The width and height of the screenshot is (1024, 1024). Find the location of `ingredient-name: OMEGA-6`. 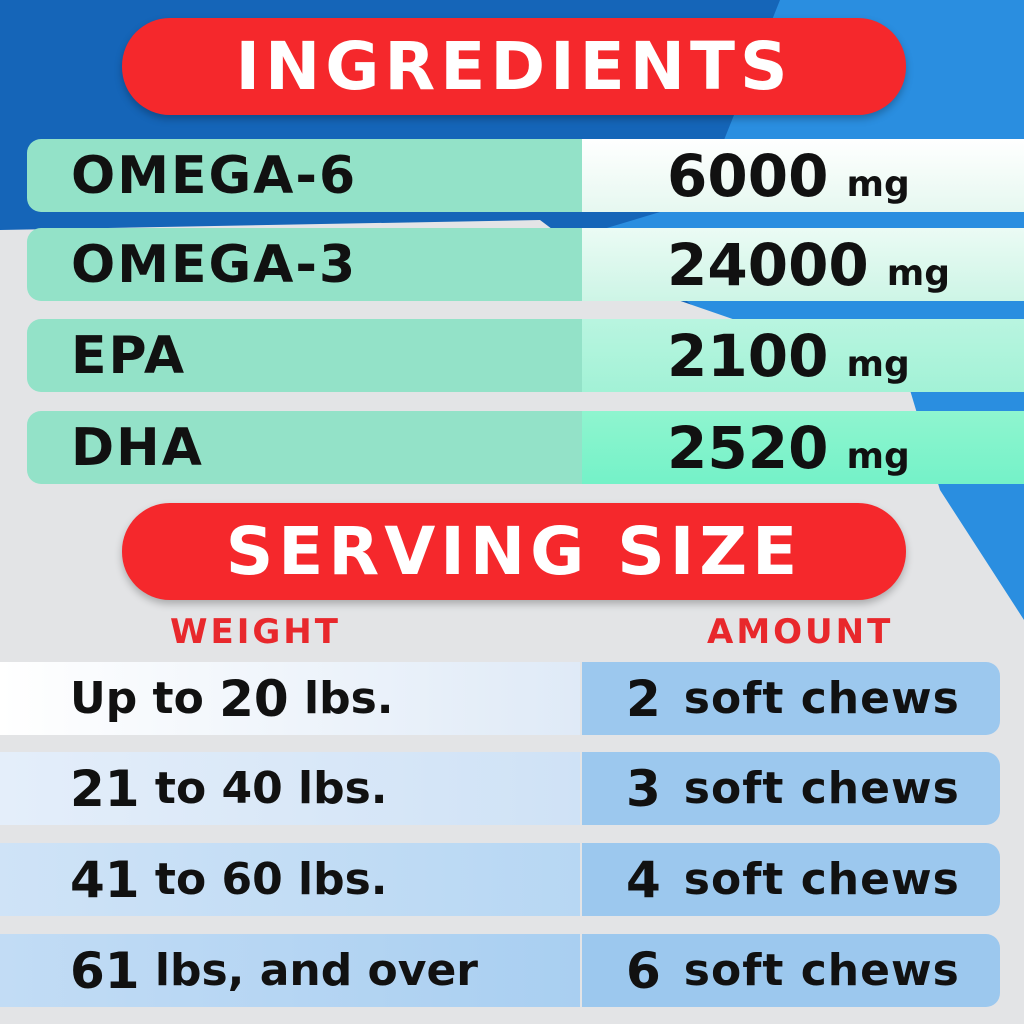

ingredient-name: OMEGA-6 is located at coordinates (304, 175).